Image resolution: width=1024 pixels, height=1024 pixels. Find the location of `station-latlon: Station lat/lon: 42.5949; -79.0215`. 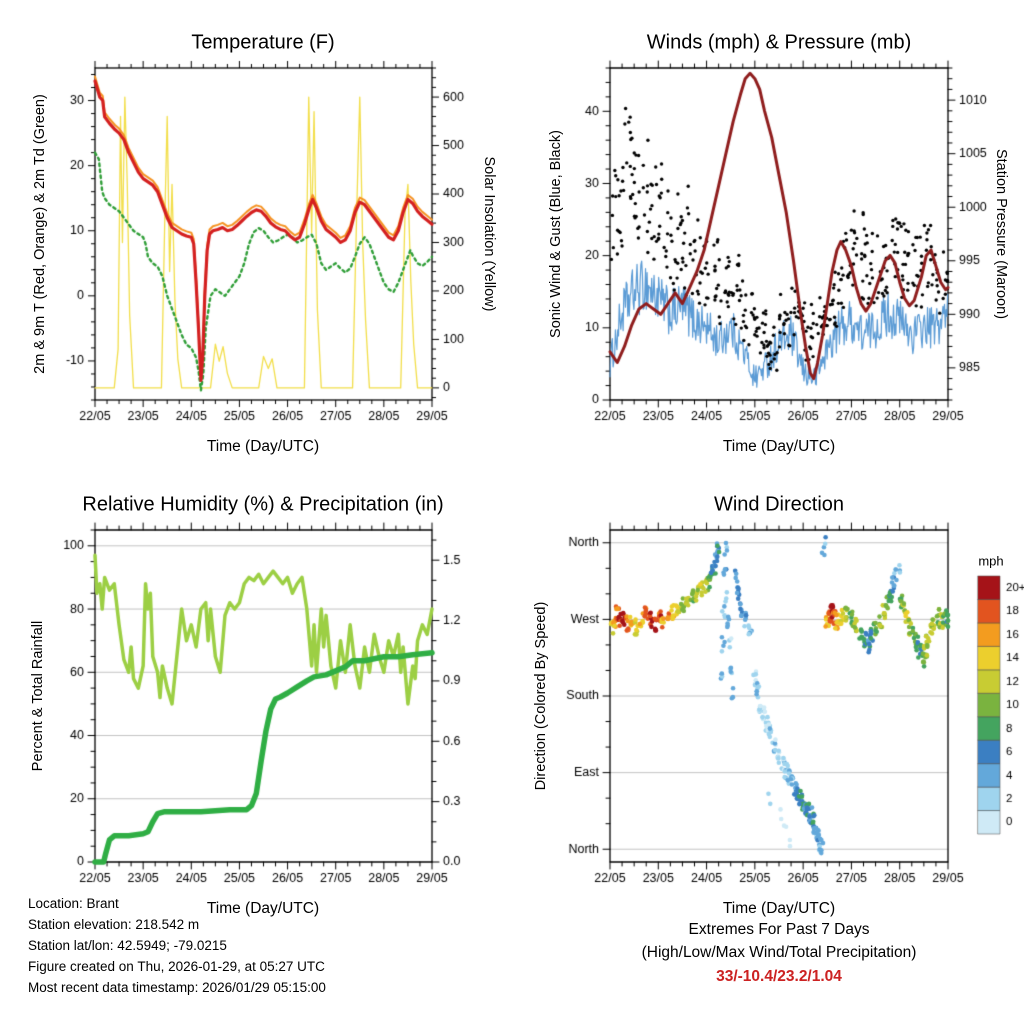

station-latlon: Station lat/lon: 42.5949; -79.0215 is located at coordinates (127, 945).